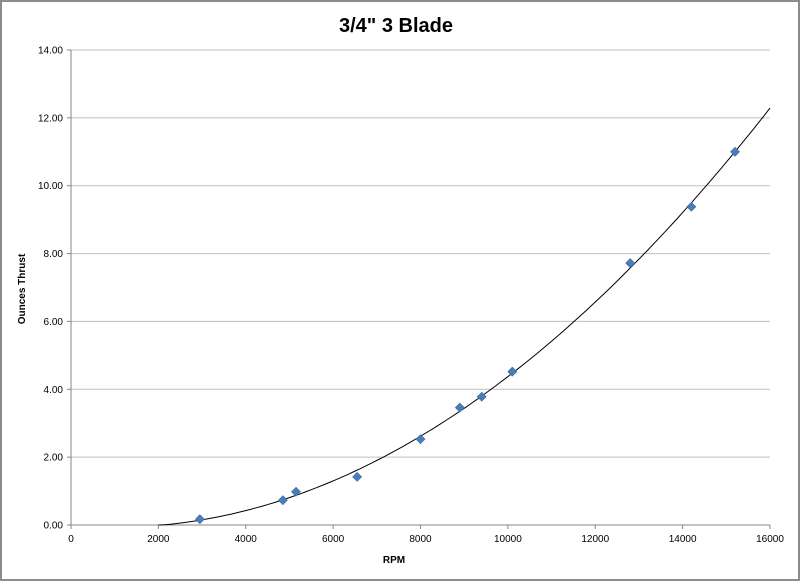  What do you see at coordinates (246, 539) in the screenshot?
I see `x-tick-label: 4000` at bounding box center [246, 539].